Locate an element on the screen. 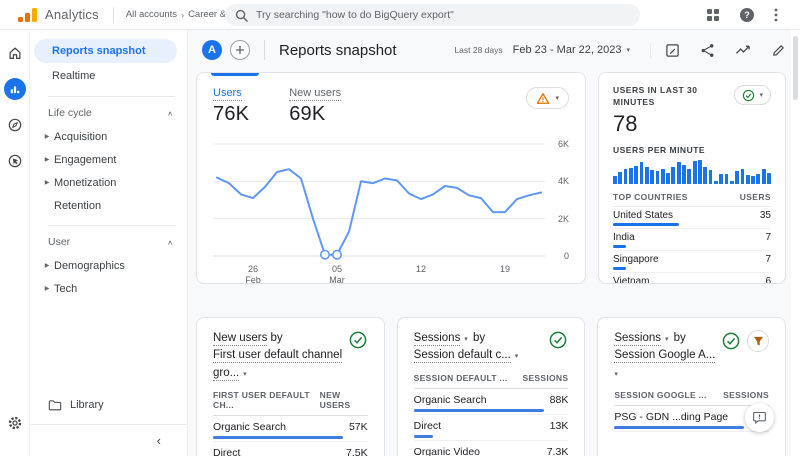  date-range-picker: Feb 23 - Mar 22, 2023 ▾ is located at coordinates (571, 50).